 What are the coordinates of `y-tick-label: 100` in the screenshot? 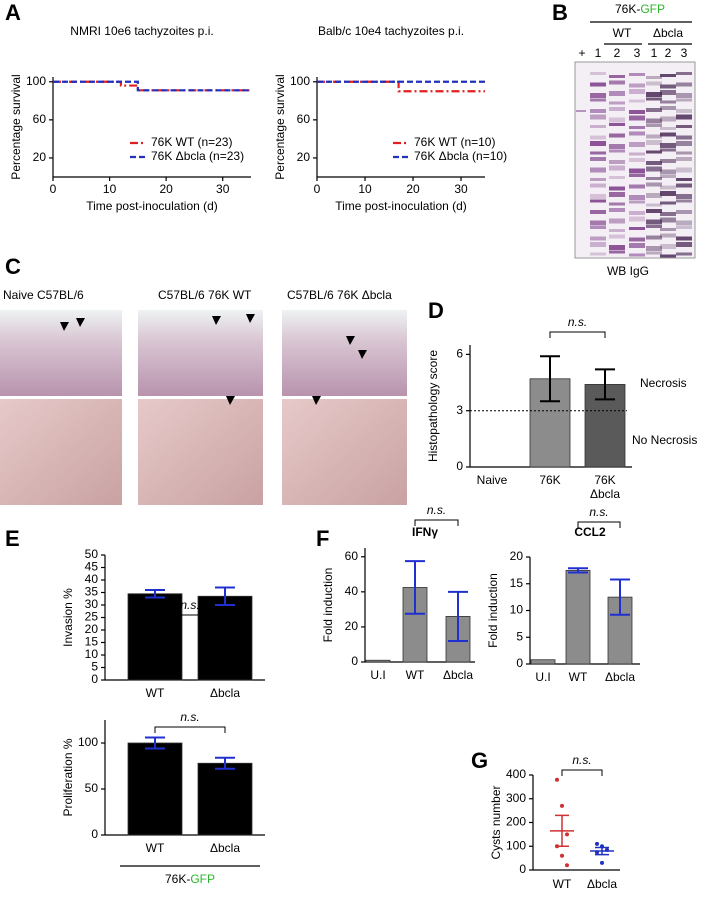 It's located at (36, 81).